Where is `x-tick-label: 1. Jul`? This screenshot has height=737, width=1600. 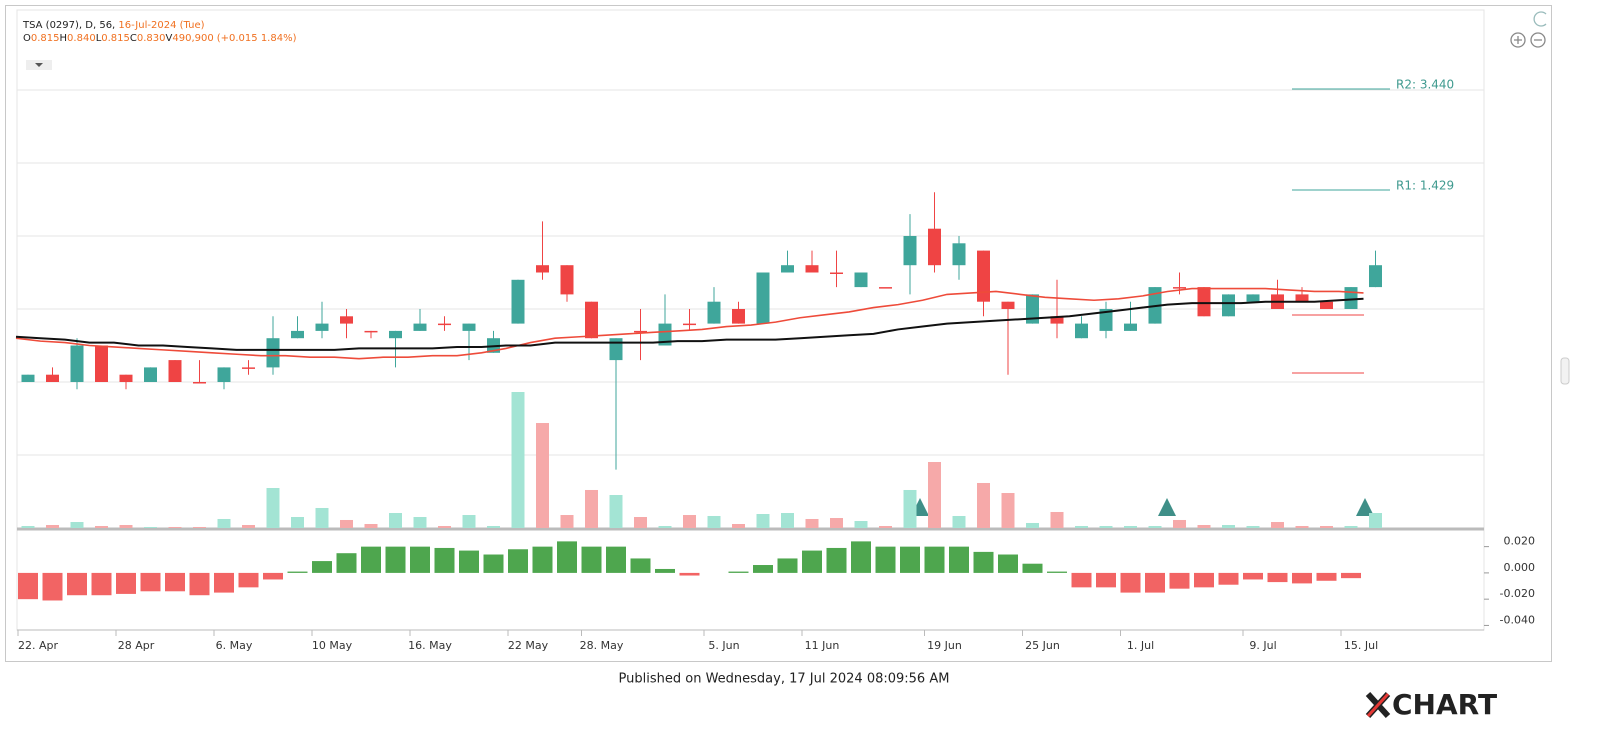 x-tick-label: 1. Jul is located at coordinates (1140, 645).